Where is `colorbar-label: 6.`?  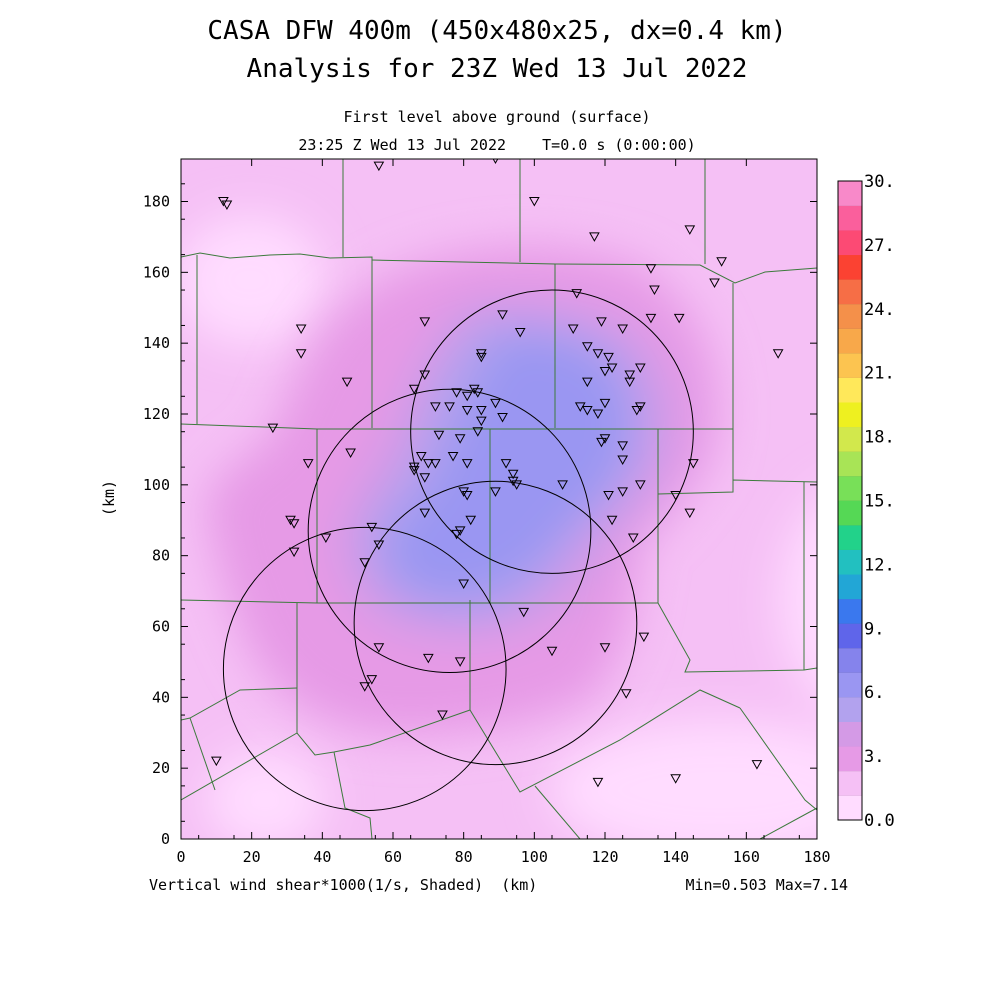 colorbar-label: 6. is located at coordinates (874, 693).